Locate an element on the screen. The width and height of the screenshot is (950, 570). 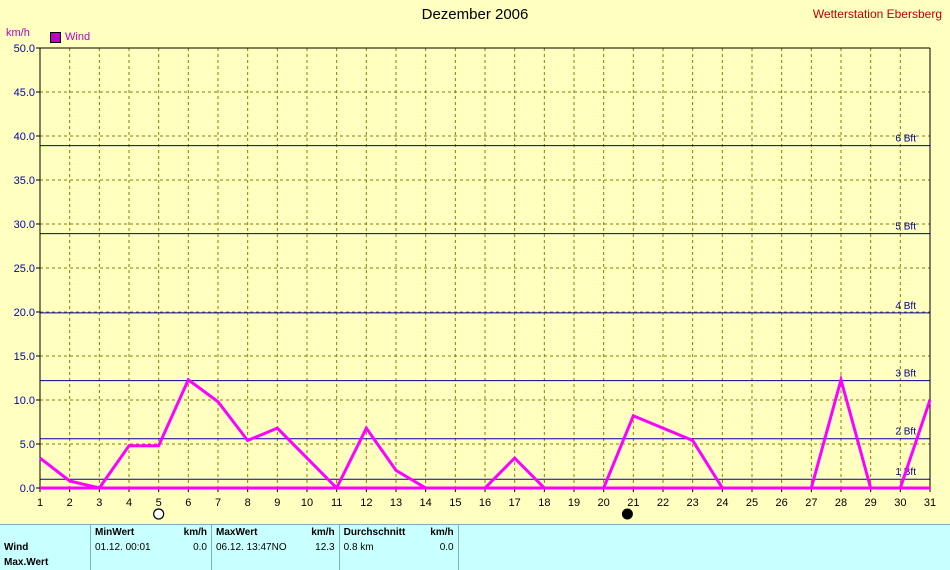
y-tick-label: 45.0 is located at coordinates (24, 93).